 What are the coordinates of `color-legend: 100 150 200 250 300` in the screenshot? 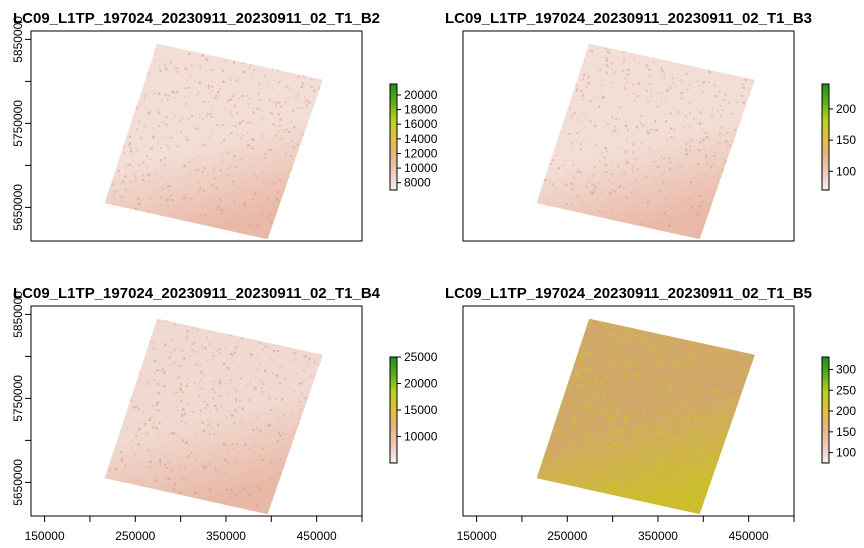 It's located at (838, 410).